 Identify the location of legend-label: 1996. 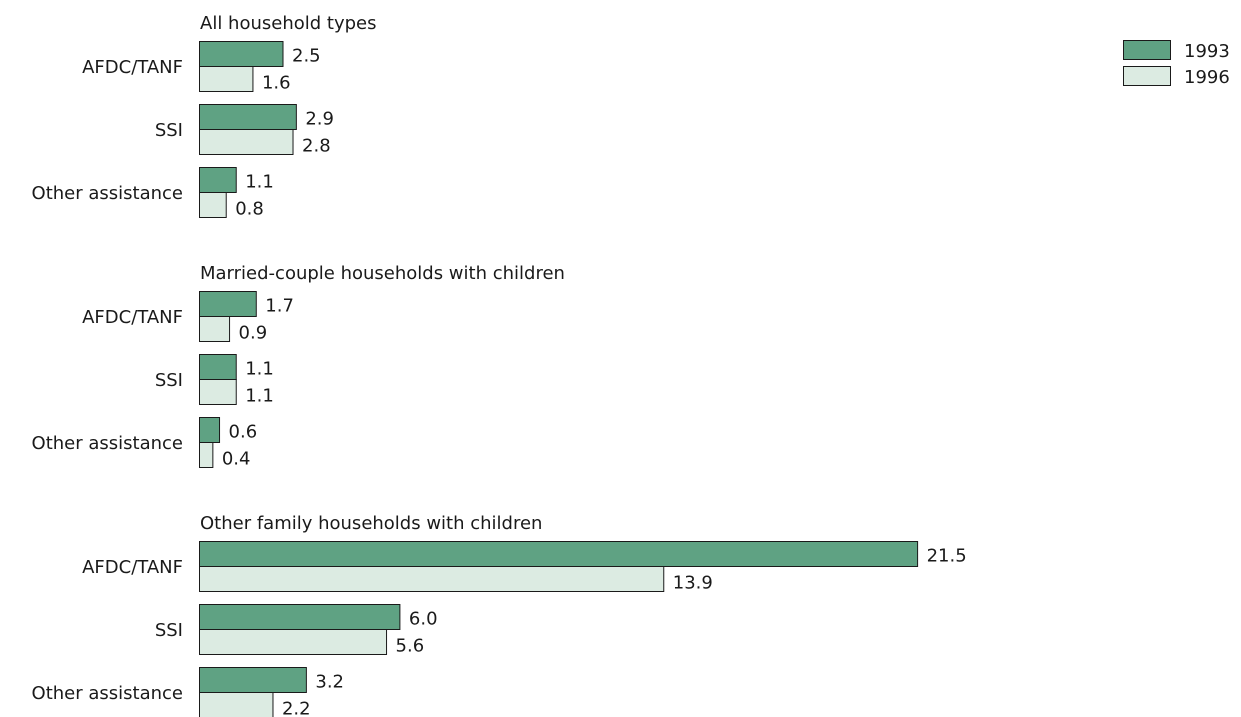
(1207, 77).